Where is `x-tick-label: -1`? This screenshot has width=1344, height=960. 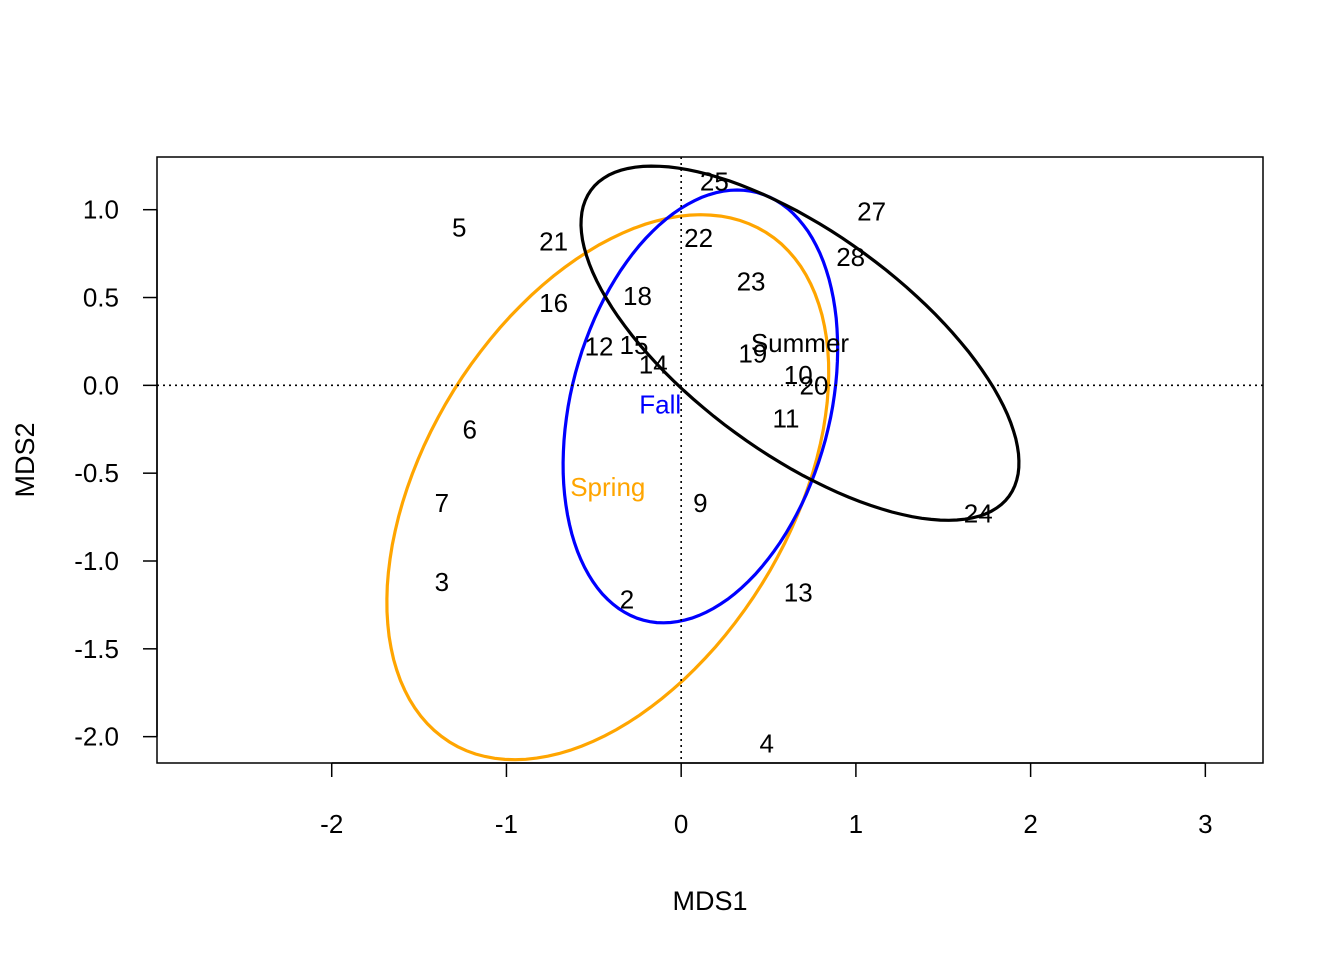 x-tick-label: -1 is located at coordinates (506, 824).